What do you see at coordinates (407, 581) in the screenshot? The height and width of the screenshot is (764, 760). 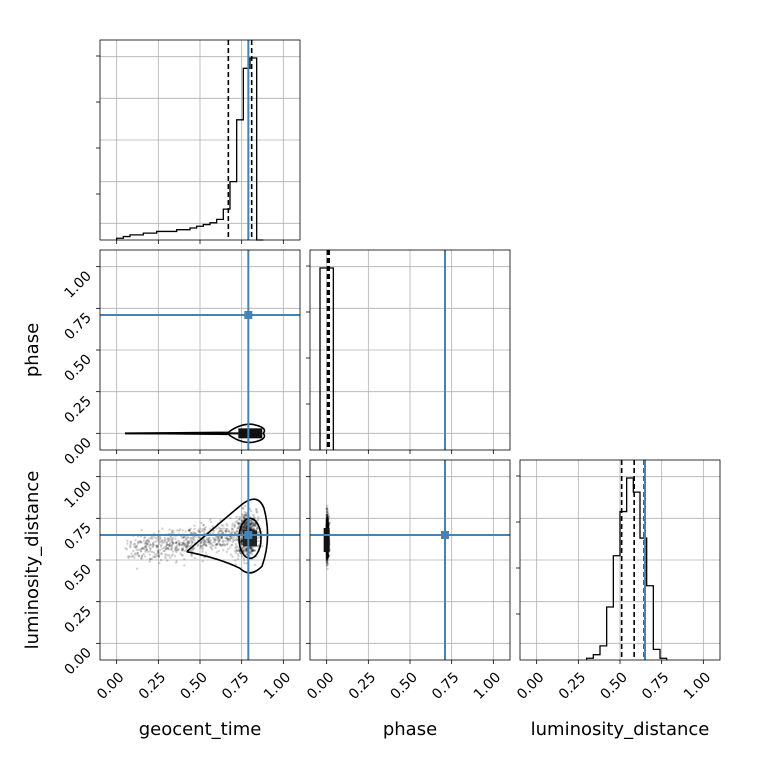 I see `panel-phase-luminosity_distance: 0.00 0.25 0.50 0.75 1.00` at bounding box center [407, 581].